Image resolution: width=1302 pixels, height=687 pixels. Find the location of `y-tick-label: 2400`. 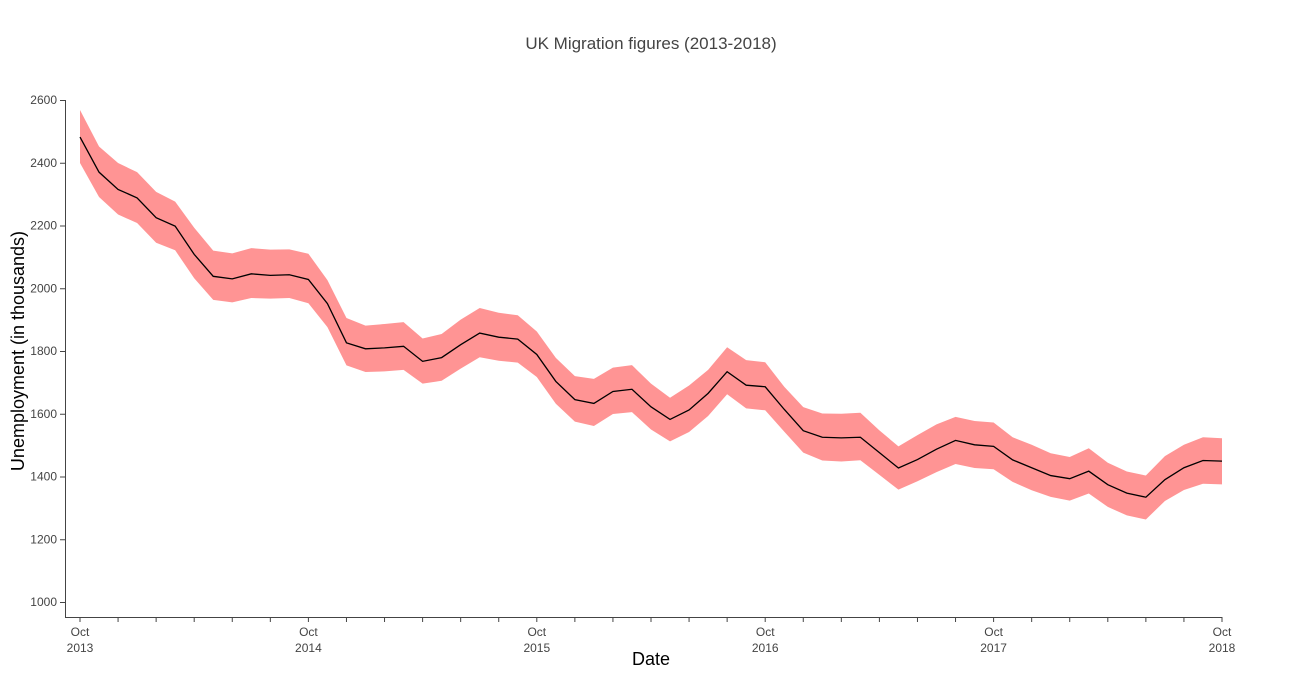

y-tick-label: 2400 is located at coordinates (43, 163).